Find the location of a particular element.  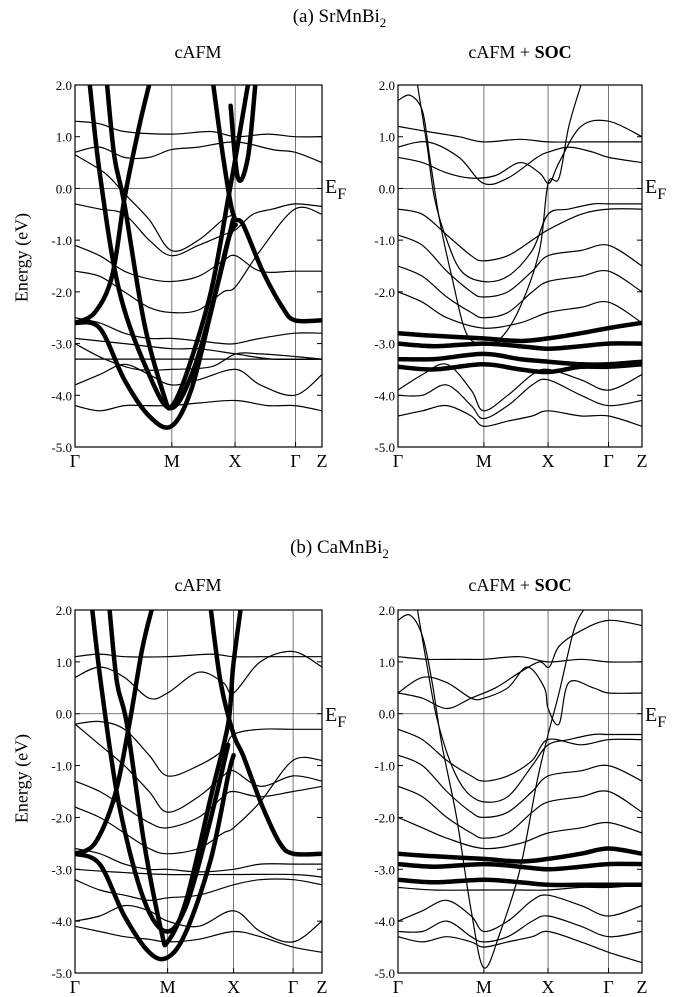

fermi-label-b-sub: F is located at coordinates (342, 722).